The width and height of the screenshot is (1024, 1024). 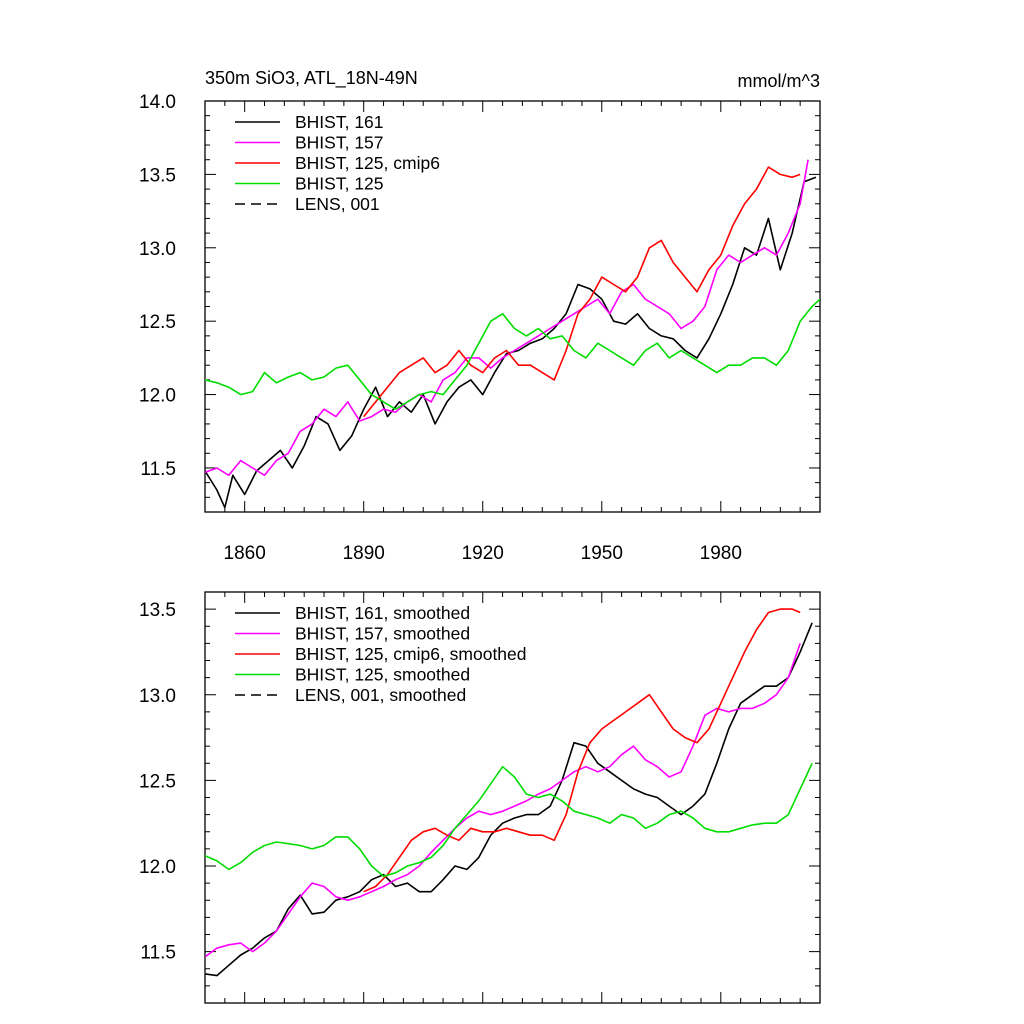 I want to click on legend-label: BHIST, 161, smoothed, so click(x=382, y=613).